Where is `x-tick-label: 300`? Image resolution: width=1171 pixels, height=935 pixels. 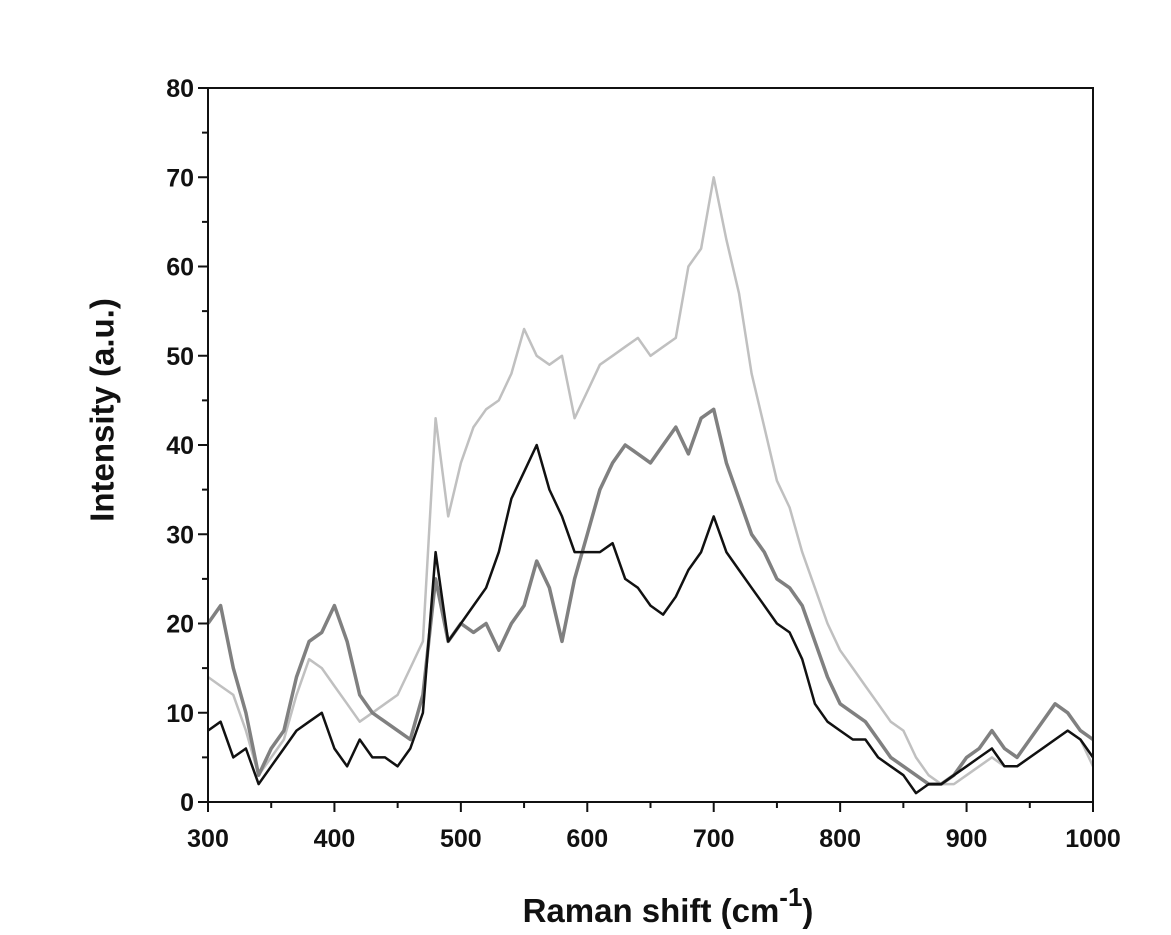
x-tick-label: 300 is located at coordinates (208, 839).